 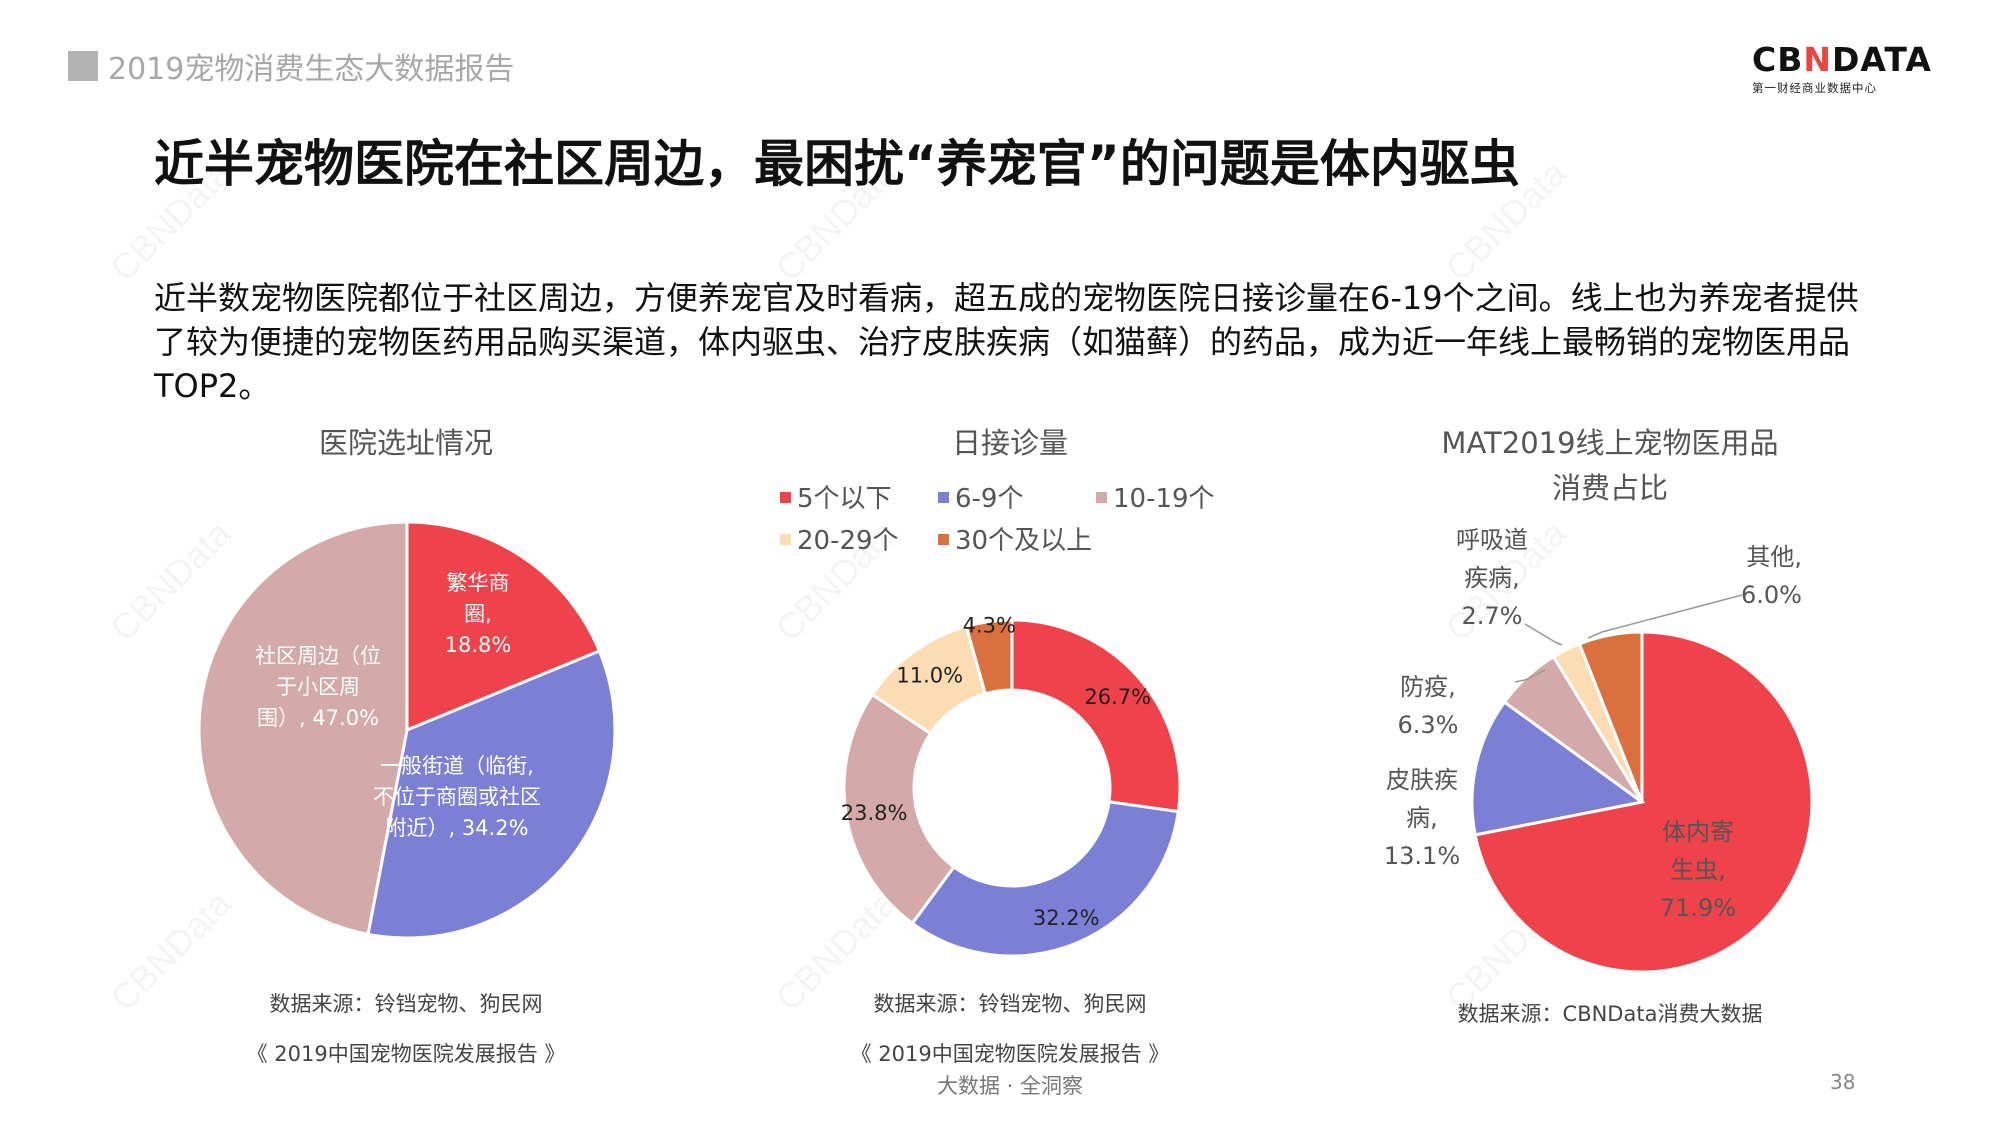 I want to click on slice-label: 4.3%, so click(x=989, y=626).